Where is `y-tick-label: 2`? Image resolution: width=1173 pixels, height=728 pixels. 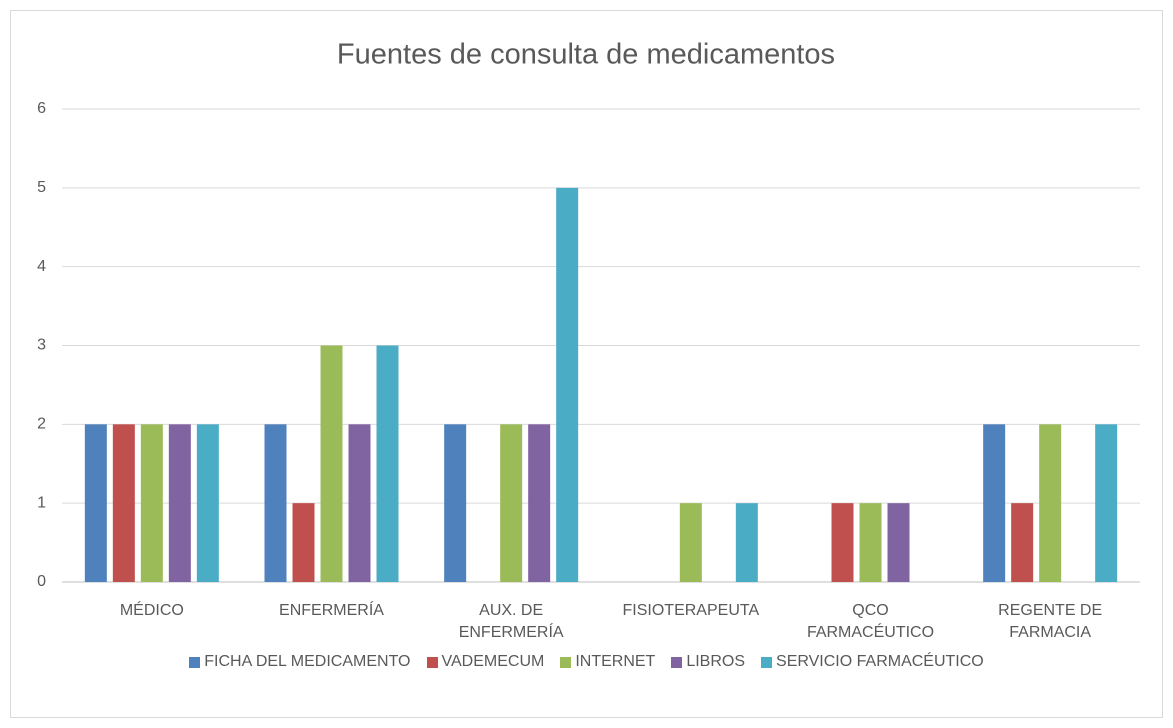
y-tick-label: 2 is located at coordinates (41, 424).